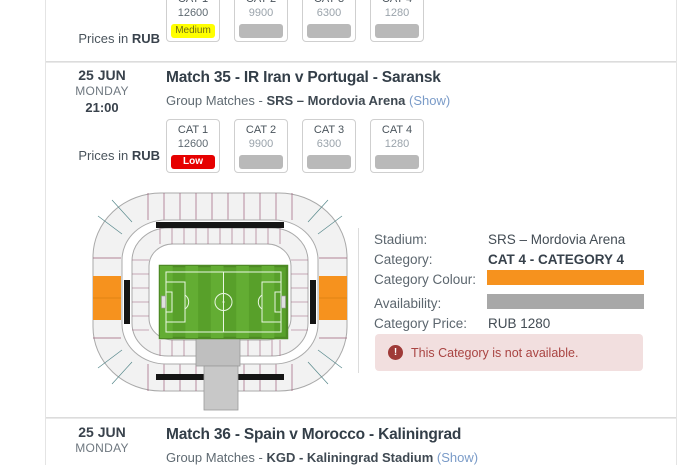 The image size is (698, 465). What do you see at coordinates (395, 352) in the screenshot?
I see `alert-icon: !` at bounding box center [395, 352].